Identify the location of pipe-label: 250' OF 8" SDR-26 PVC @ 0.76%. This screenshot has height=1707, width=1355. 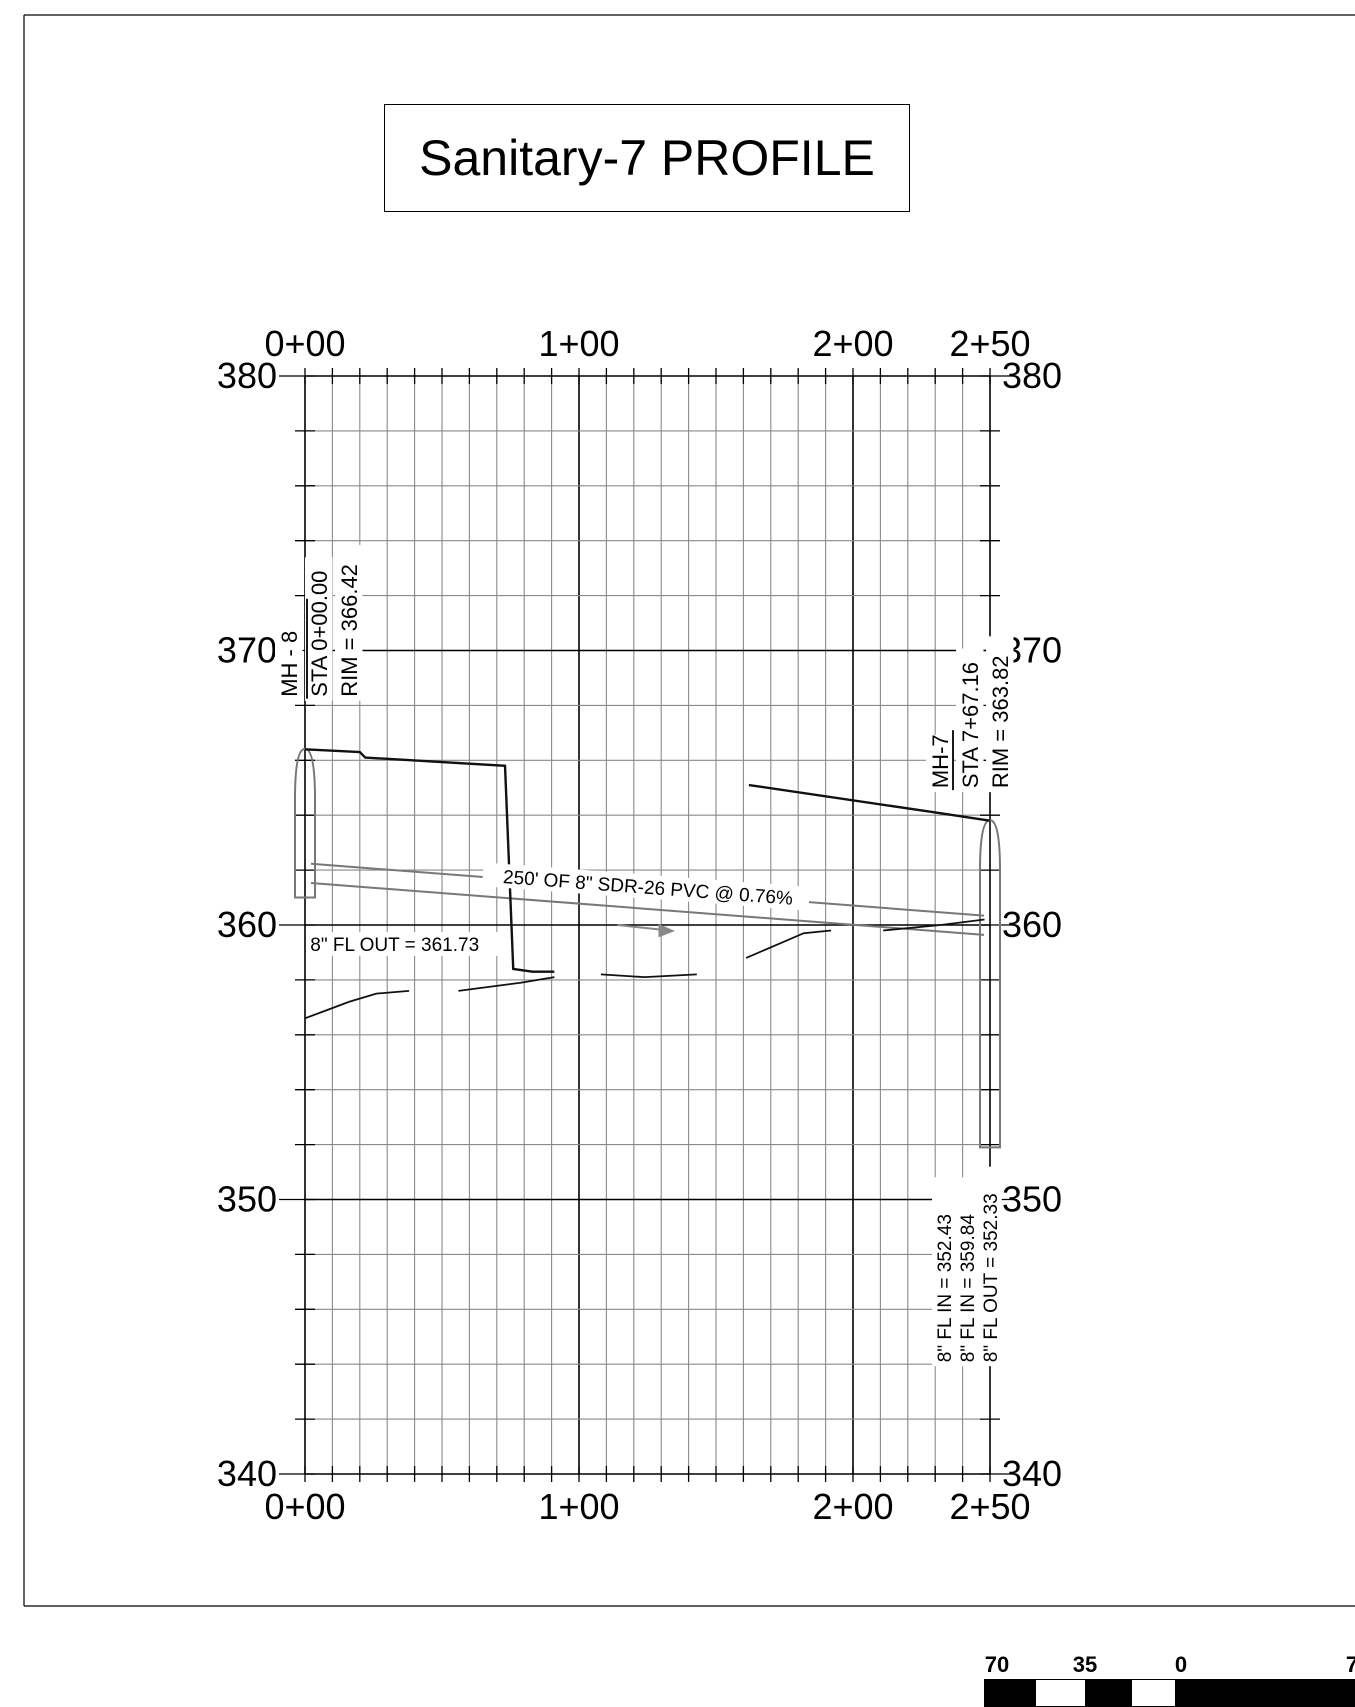
(647, 888).